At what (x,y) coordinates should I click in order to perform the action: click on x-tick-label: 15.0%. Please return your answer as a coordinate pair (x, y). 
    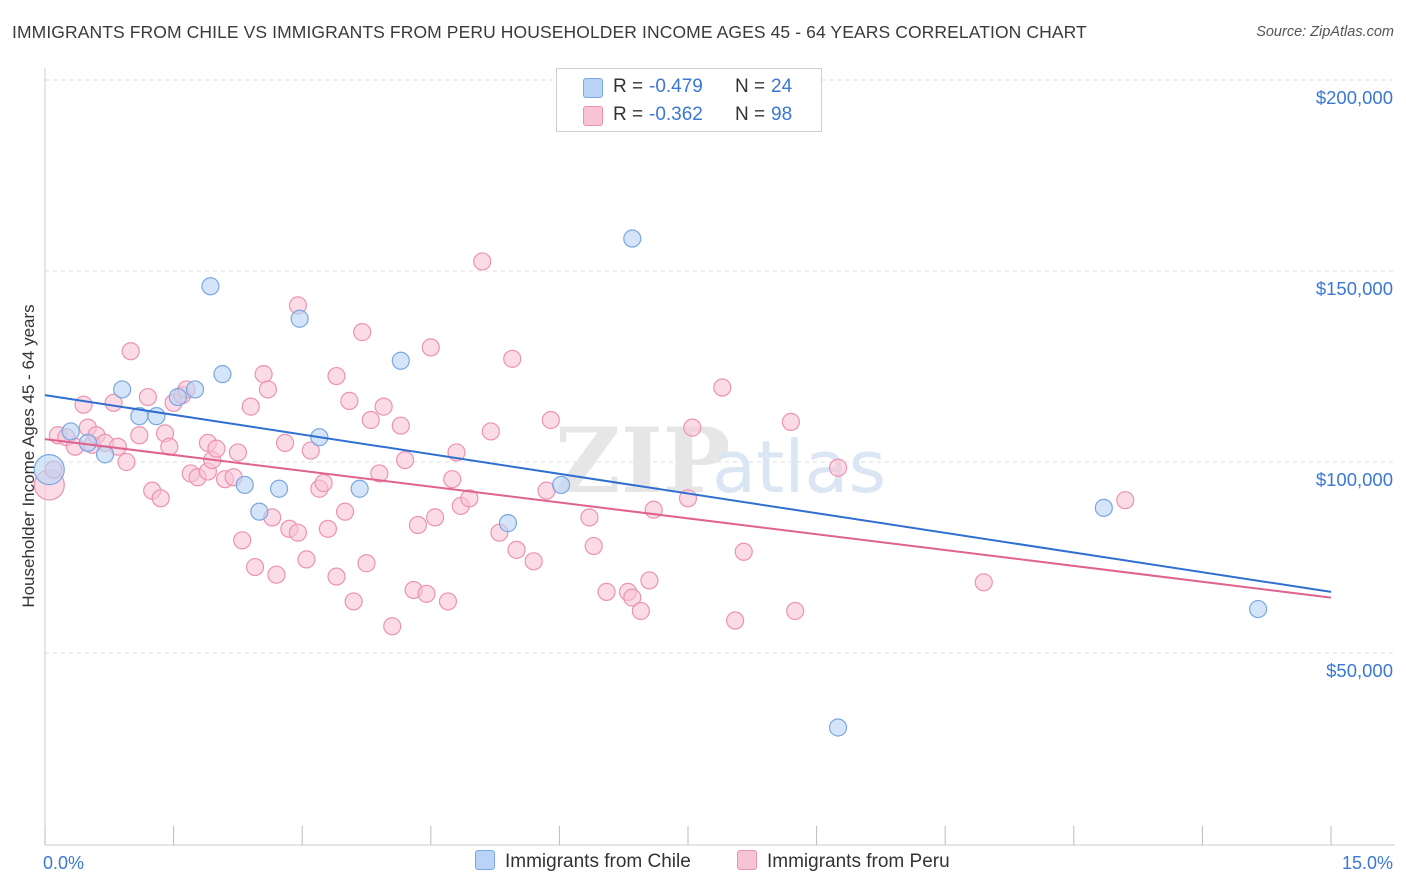
    Looking at the image, I should click on (1367, 863).